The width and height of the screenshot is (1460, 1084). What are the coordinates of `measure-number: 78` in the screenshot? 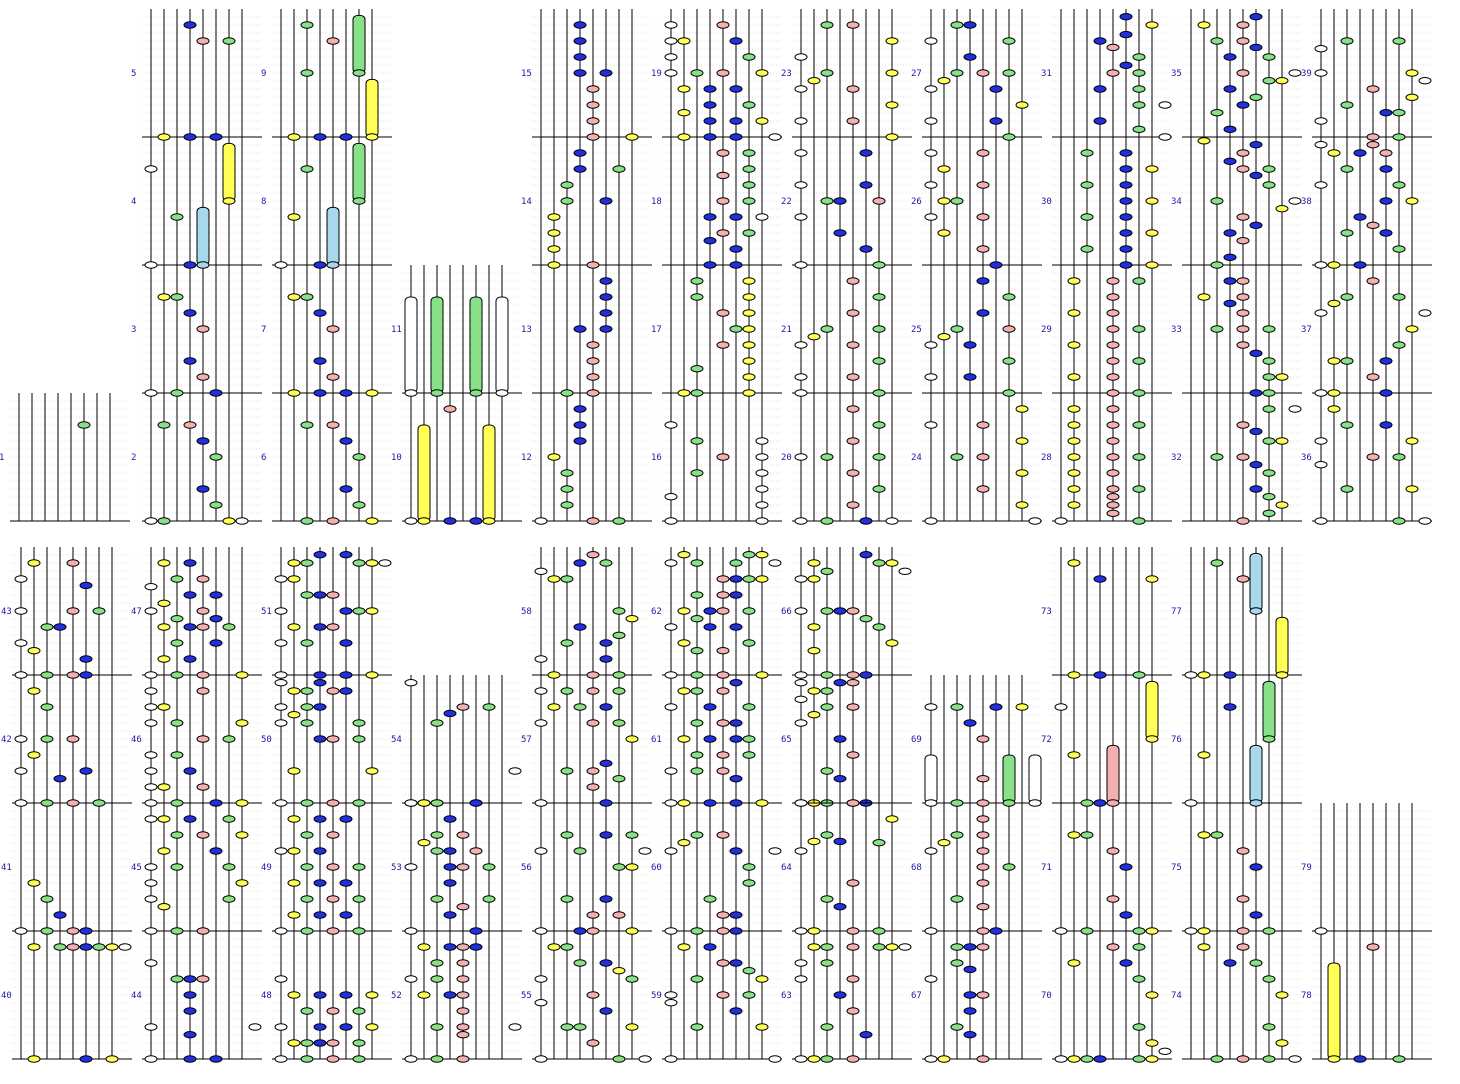 It's located at (1306, 996).